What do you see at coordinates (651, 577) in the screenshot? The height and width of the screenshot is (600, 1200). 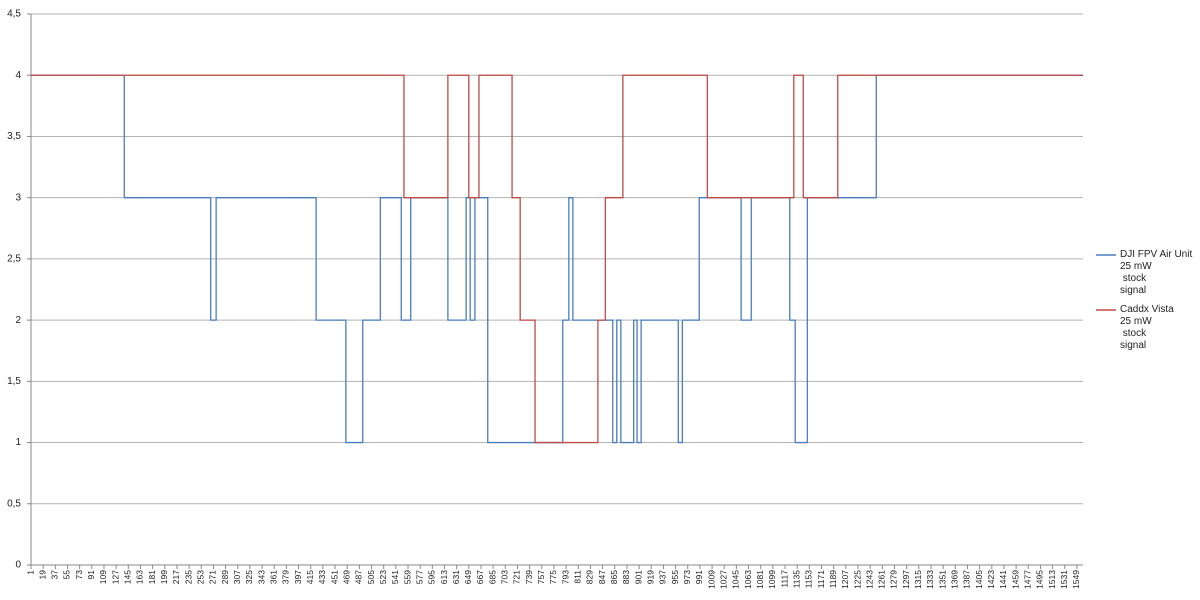 I see `x-tick-label: 919` at bounding box center [651, 577].